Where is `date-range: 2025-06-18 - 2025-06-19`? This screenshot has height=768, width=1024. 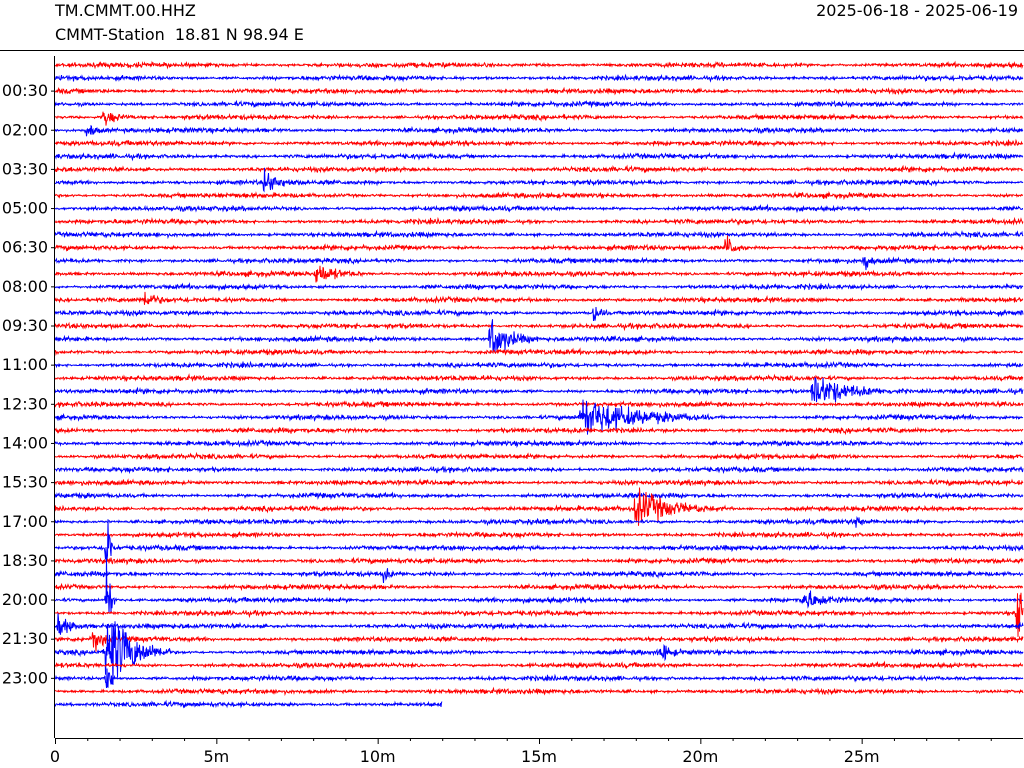
date-range: 2025-06-18 - 2025-06-19 is located at coordinates (917, 10).